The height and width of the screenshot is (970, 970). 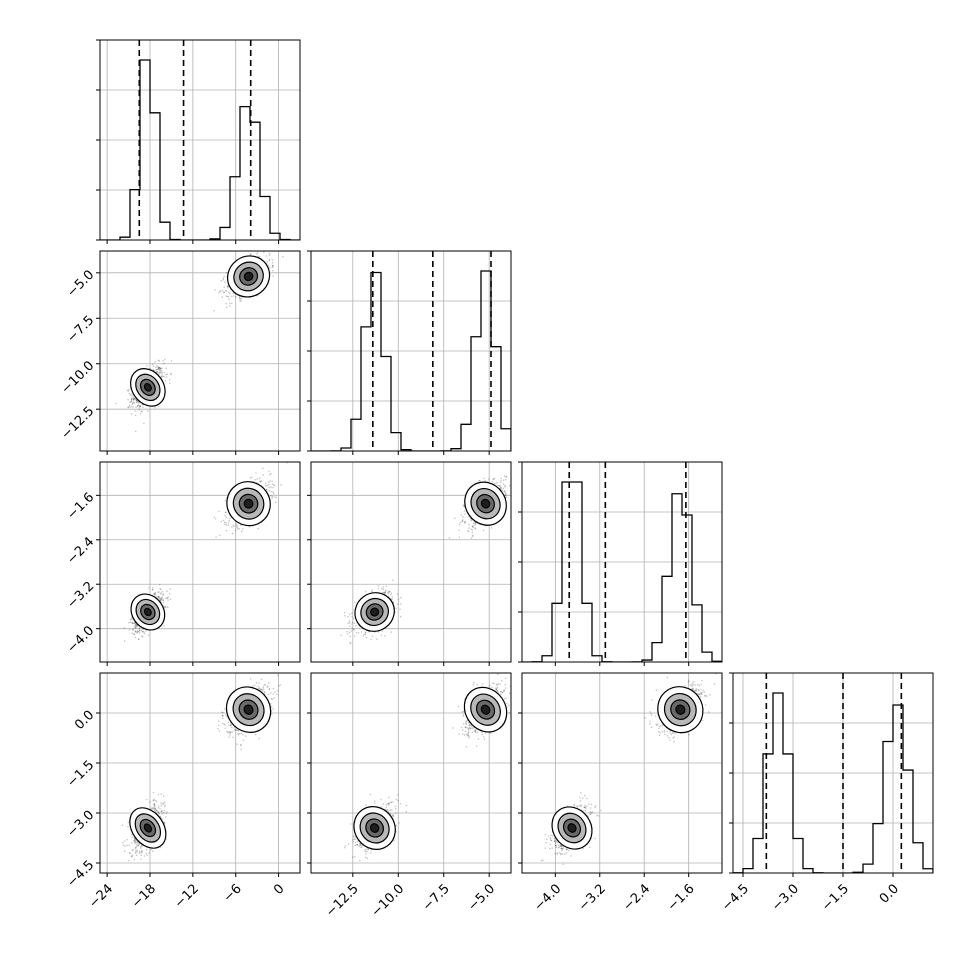 What do you see at coordinates (409, 563) in the screenshot?
I see `panel-p3-vs-p2` at bounding box center [409, 563].